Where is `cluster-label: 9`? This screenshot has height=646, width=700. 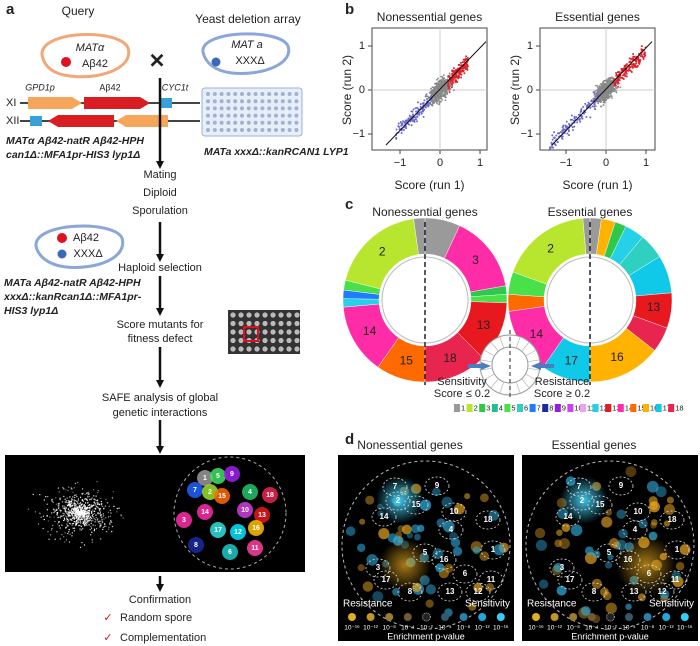
cluster-label: 9 is located at coordinates (621, 485).